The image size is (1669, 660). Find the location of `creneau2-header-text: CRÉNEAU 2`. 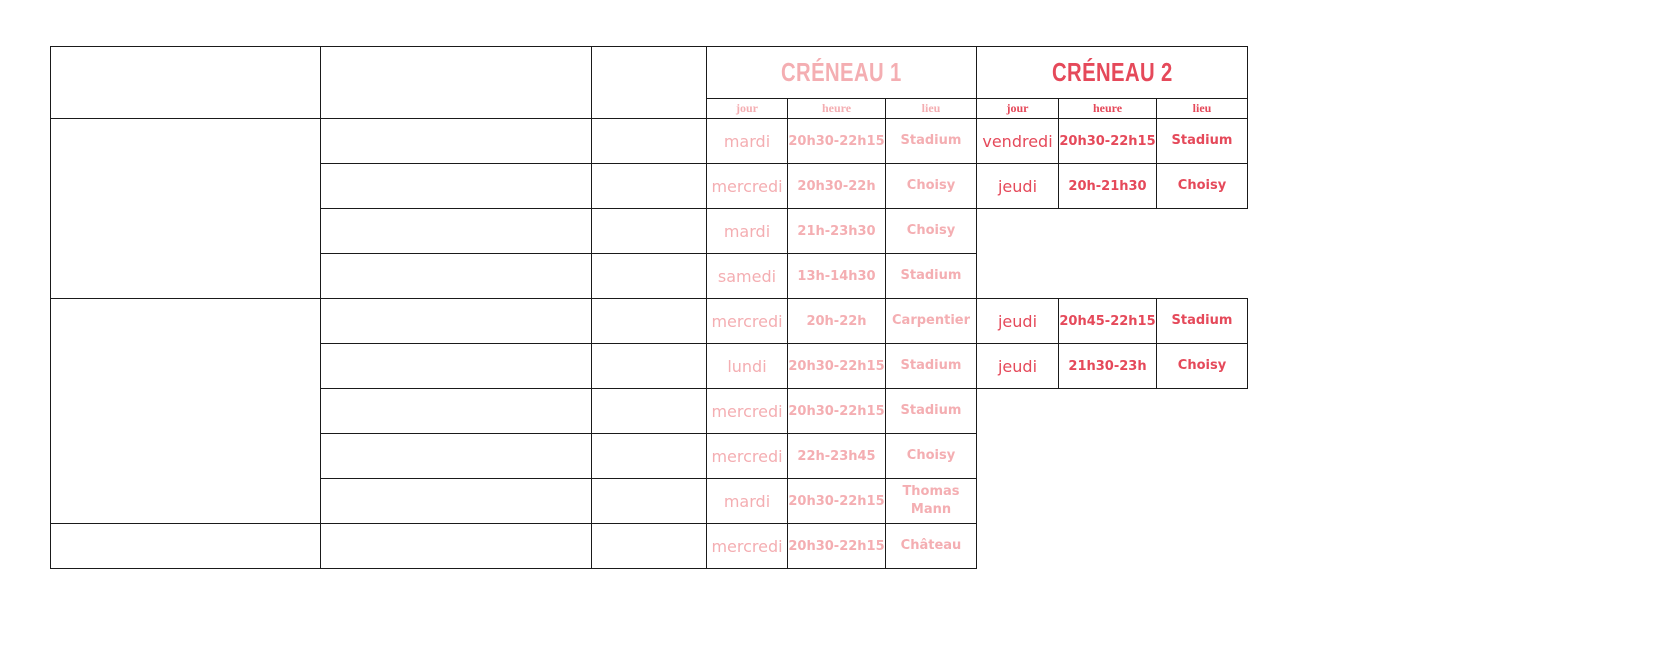

creneau2-header-text: CRÉNEAU 2 is located at coordinates (1112, 72).